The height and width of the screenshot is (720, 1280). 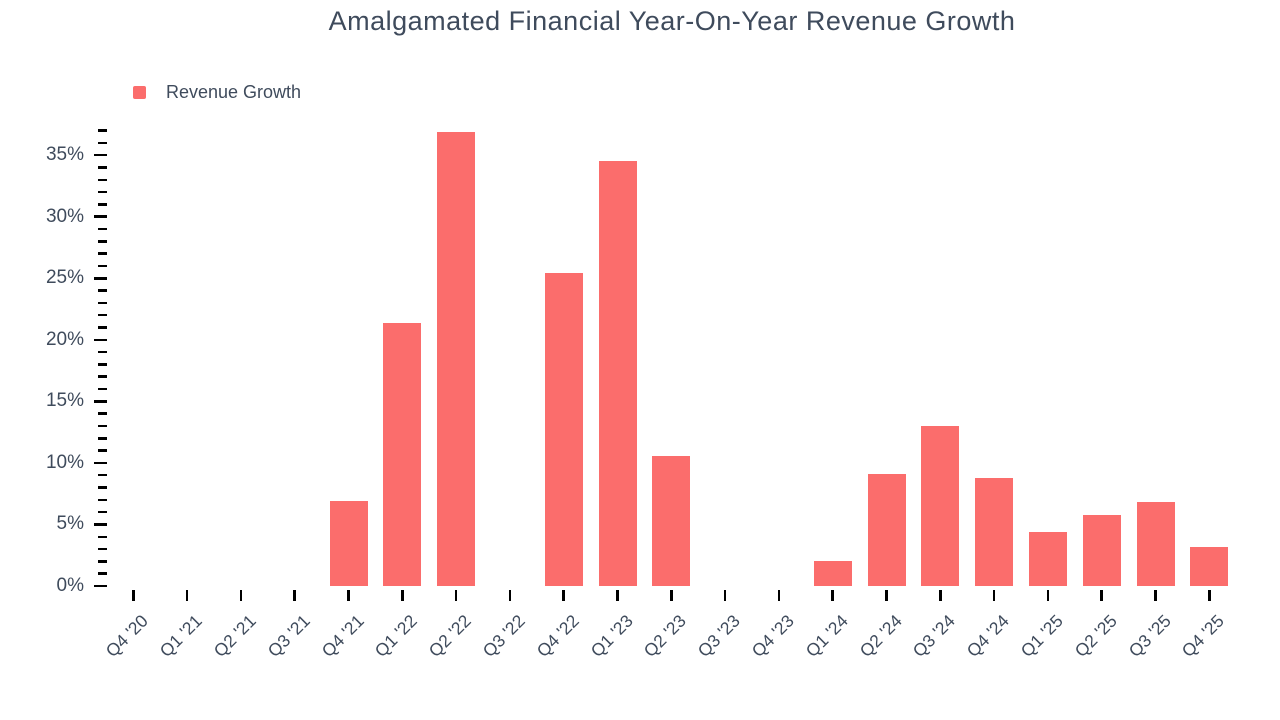 What do you see at coordinates (70, 524) in the screenshot?
I see `y-axis-label: 5%` at bounding box center [70, 524].